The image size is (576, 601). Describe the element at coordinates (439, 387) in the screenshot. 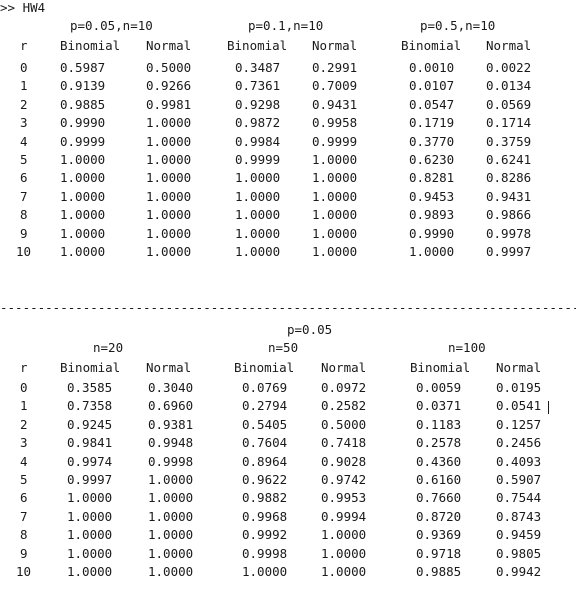

I see `table-cell-binomial: 0.0059` at that location.